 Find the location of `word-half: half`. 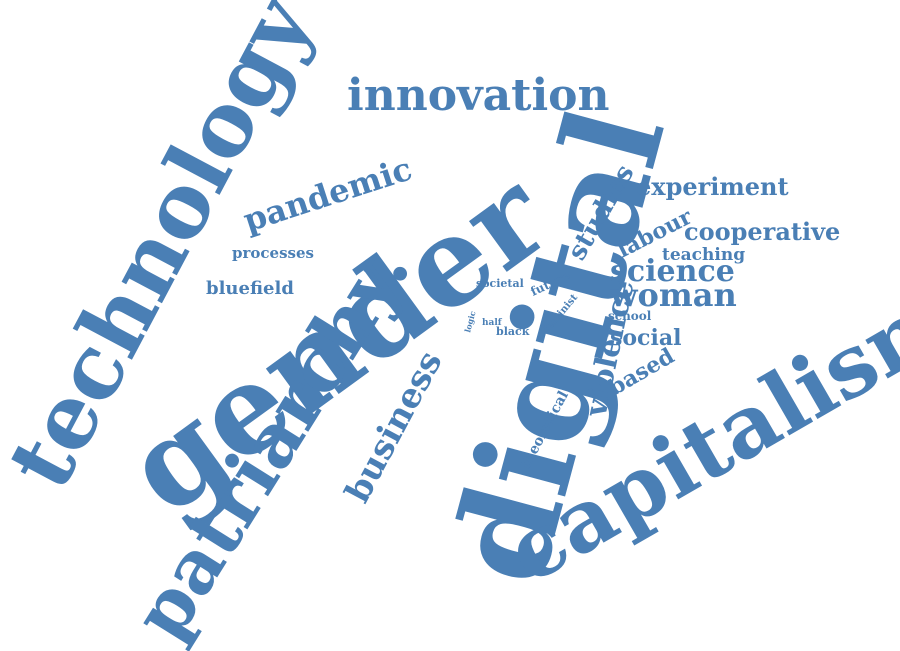

word-half: half is located at coordinates (492, 323).